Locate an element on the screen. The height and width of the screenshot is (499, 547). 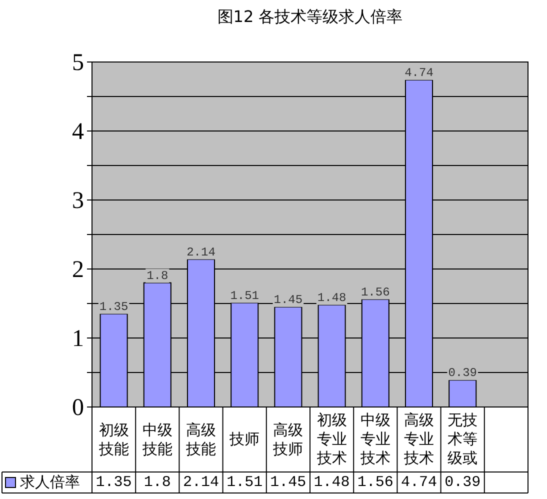
x-tick-label: 初级专业技术 is located at coordinates (332, 439).